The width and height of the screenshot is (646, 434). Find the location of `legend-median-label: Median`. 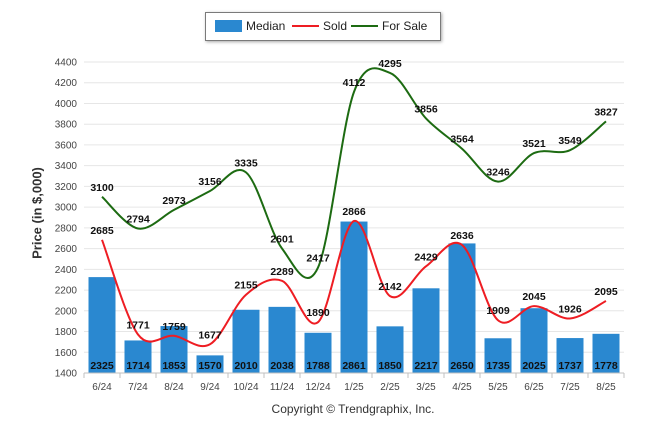

legend-median-label: Median is located at coordinates (266, 26).